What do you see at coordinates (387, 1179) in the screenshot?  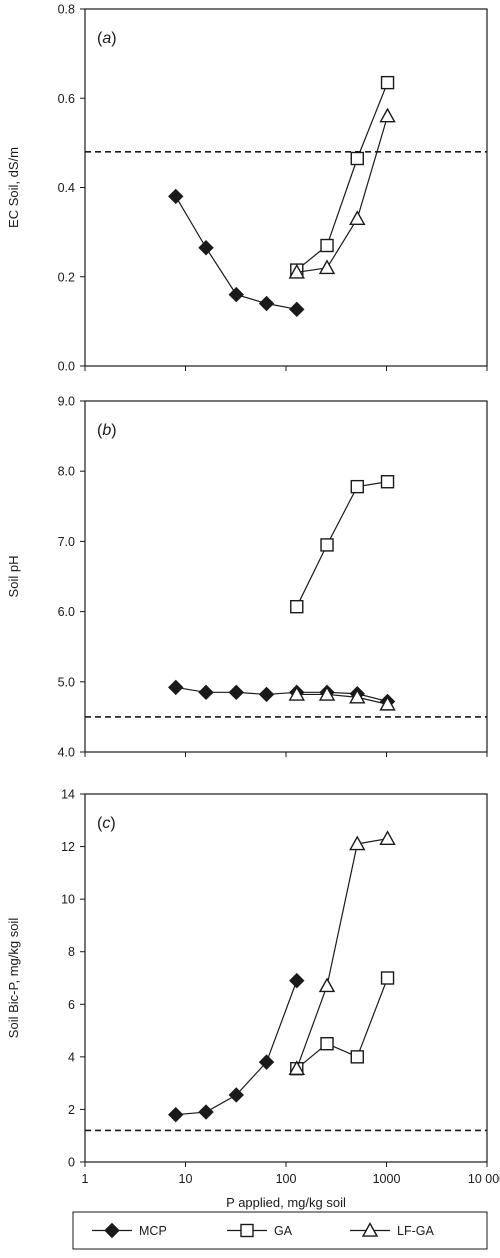 I see `x-tick-label: 1000` at bounding box center [387, 1179].